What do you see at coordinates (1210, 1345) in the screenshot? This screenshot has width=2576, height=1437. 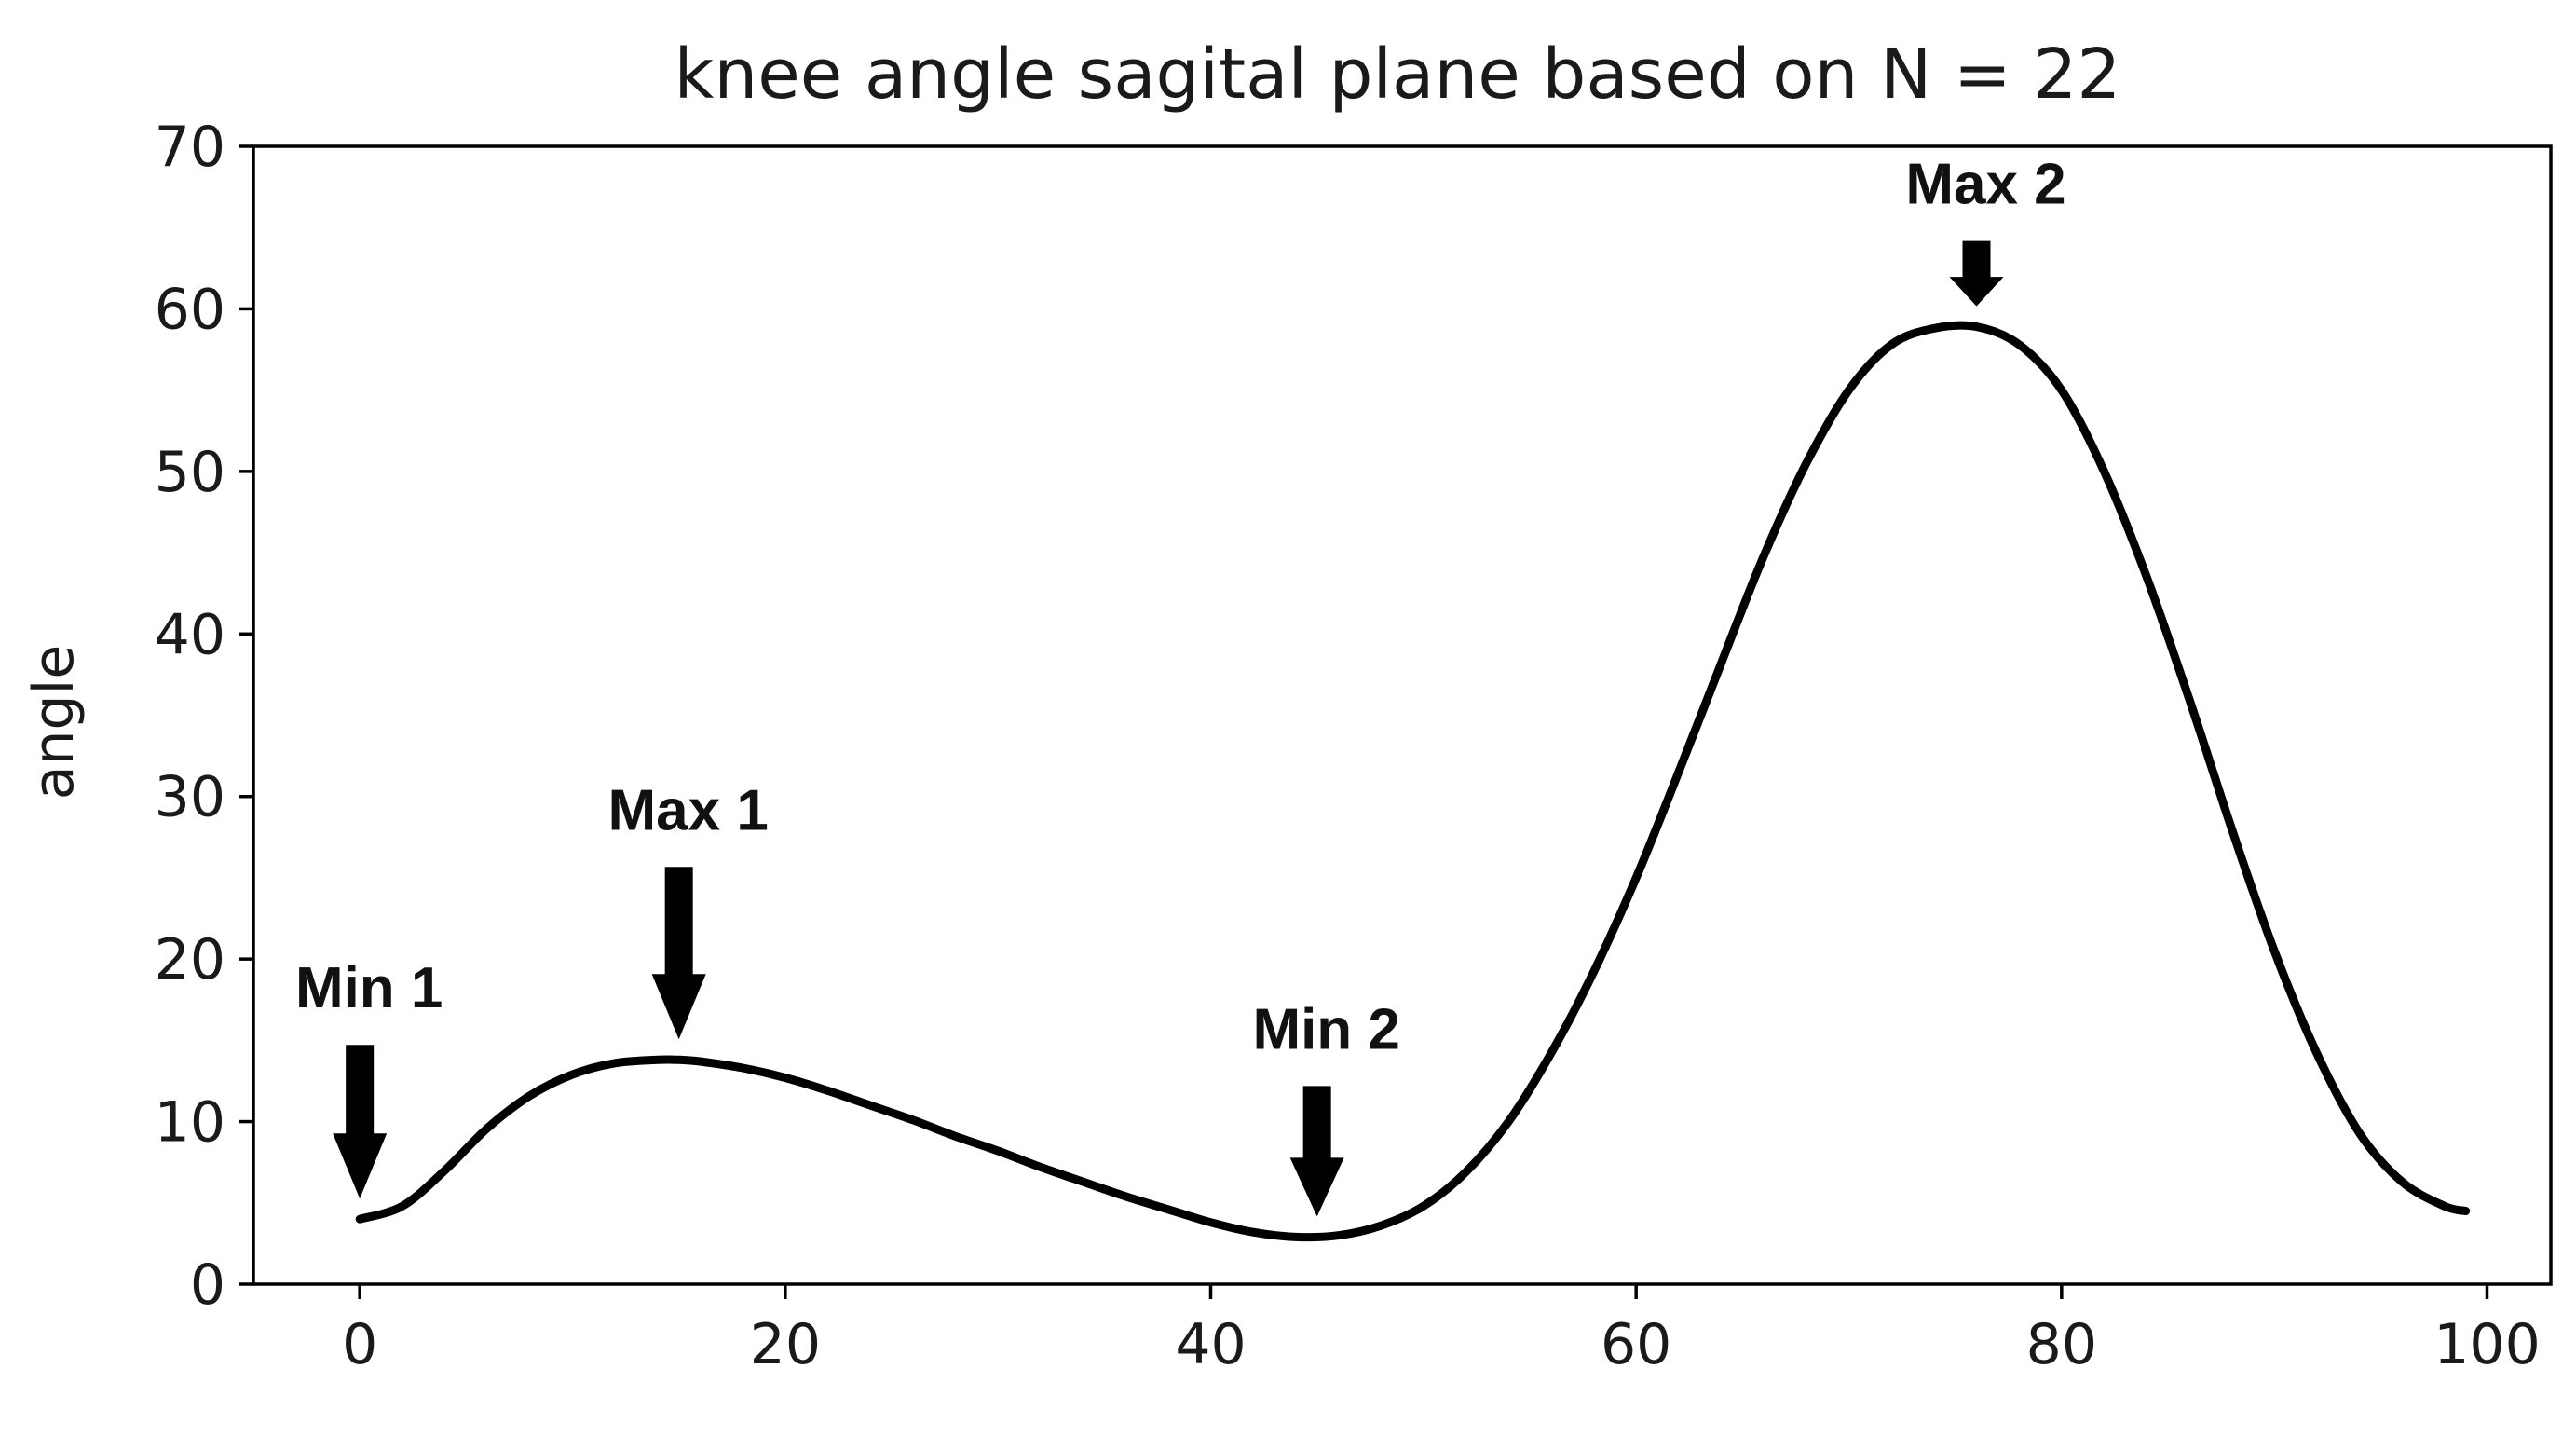 I see `x-tick-label: 40` at bounding box center [1210, 1345].